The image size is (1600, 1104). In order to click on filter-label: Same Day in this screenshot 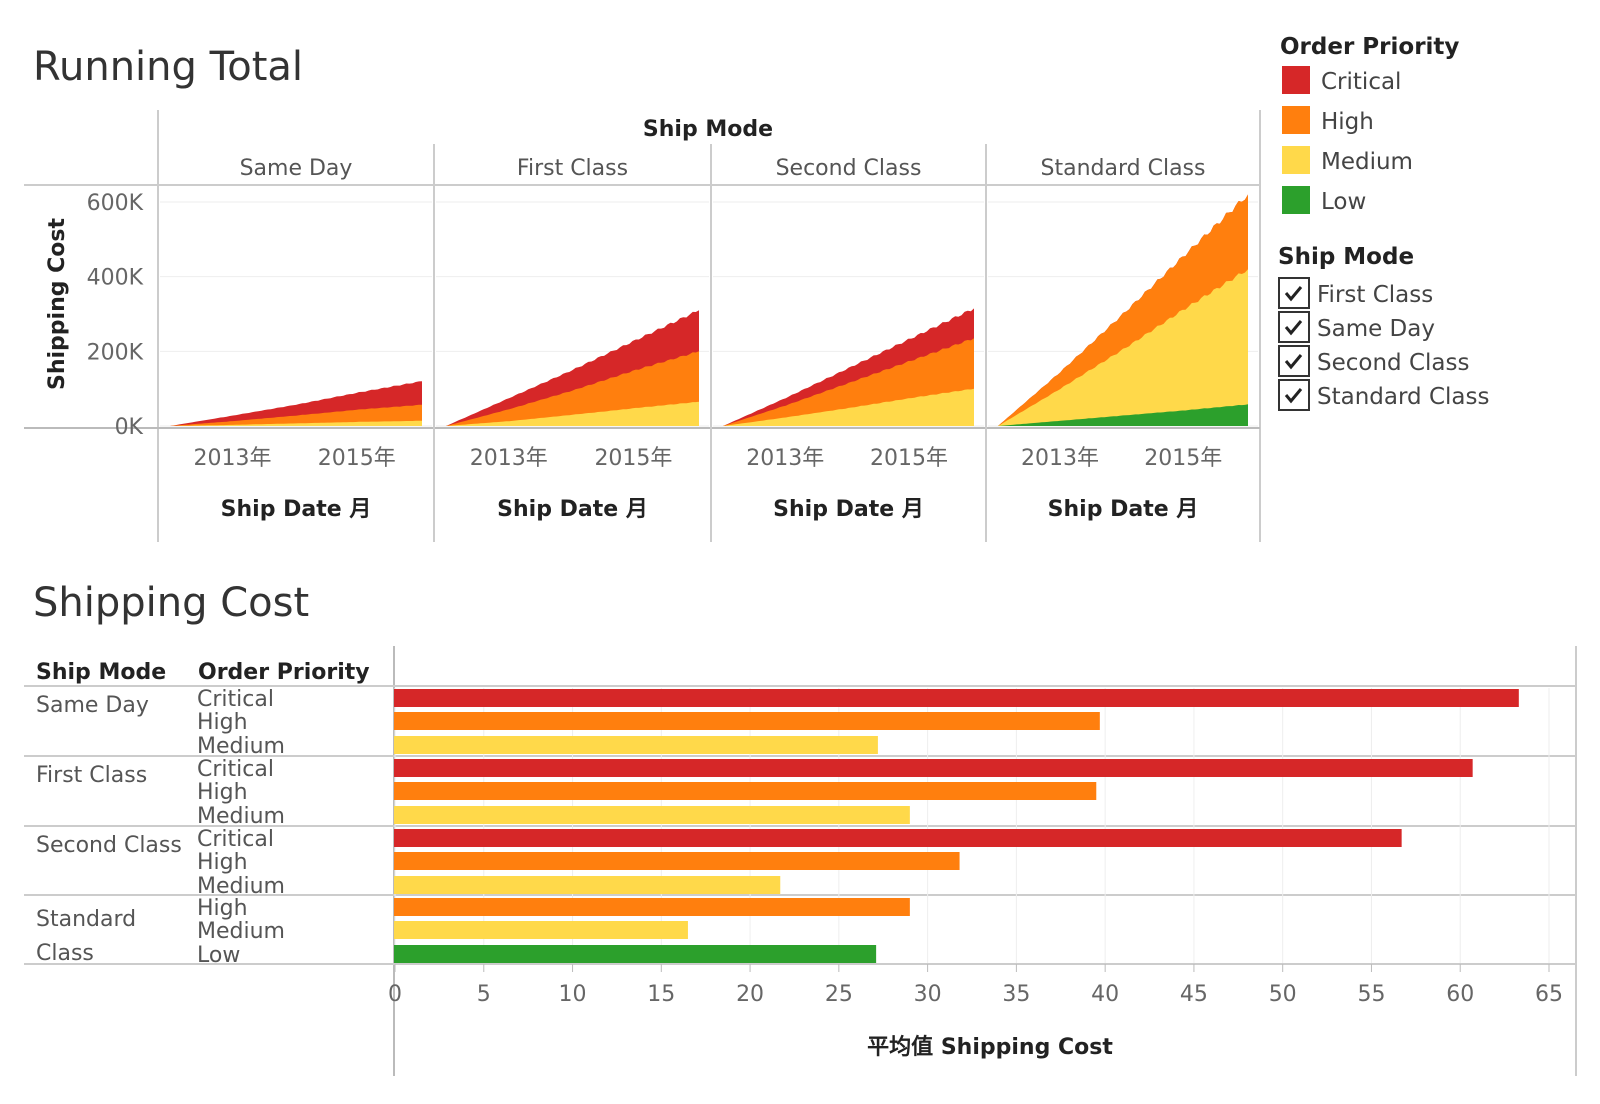, I will do `click(1376, 329)`.